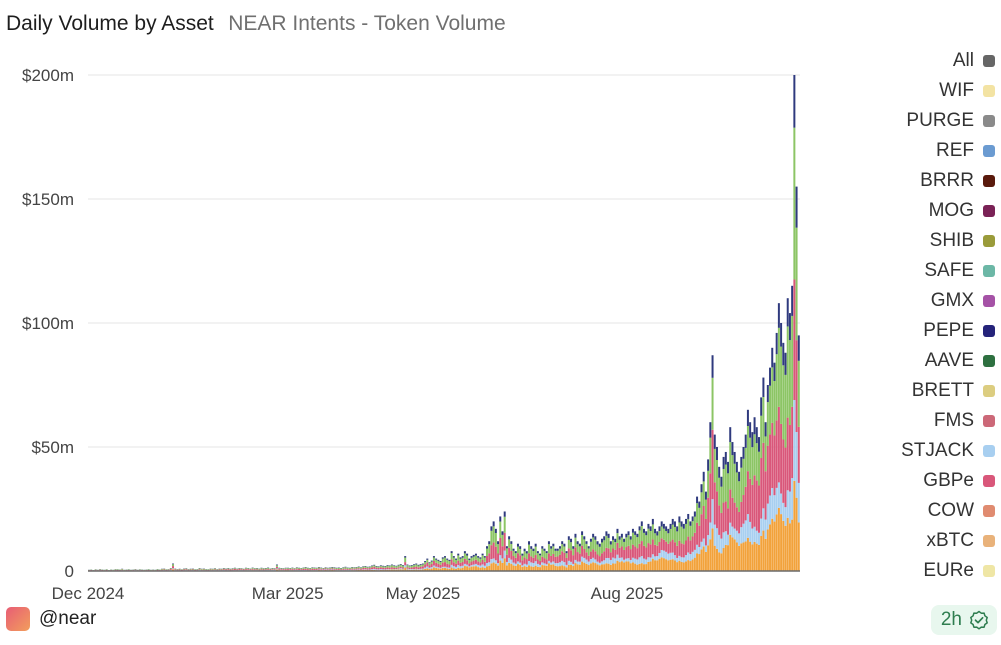 This screenshot has height=645, width=1001. Describe the element at coordinates (915, 61) in the screenshot. I see `legend-item: All` at that location.